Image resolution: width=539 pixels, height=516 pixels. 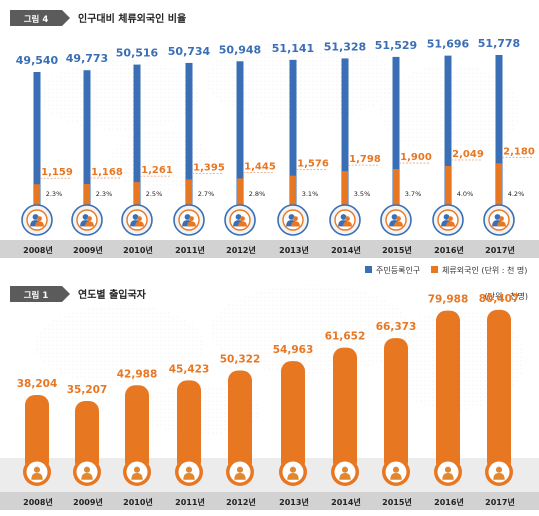 I want to click on year-label: 2014년, so click(x=346, y=250).